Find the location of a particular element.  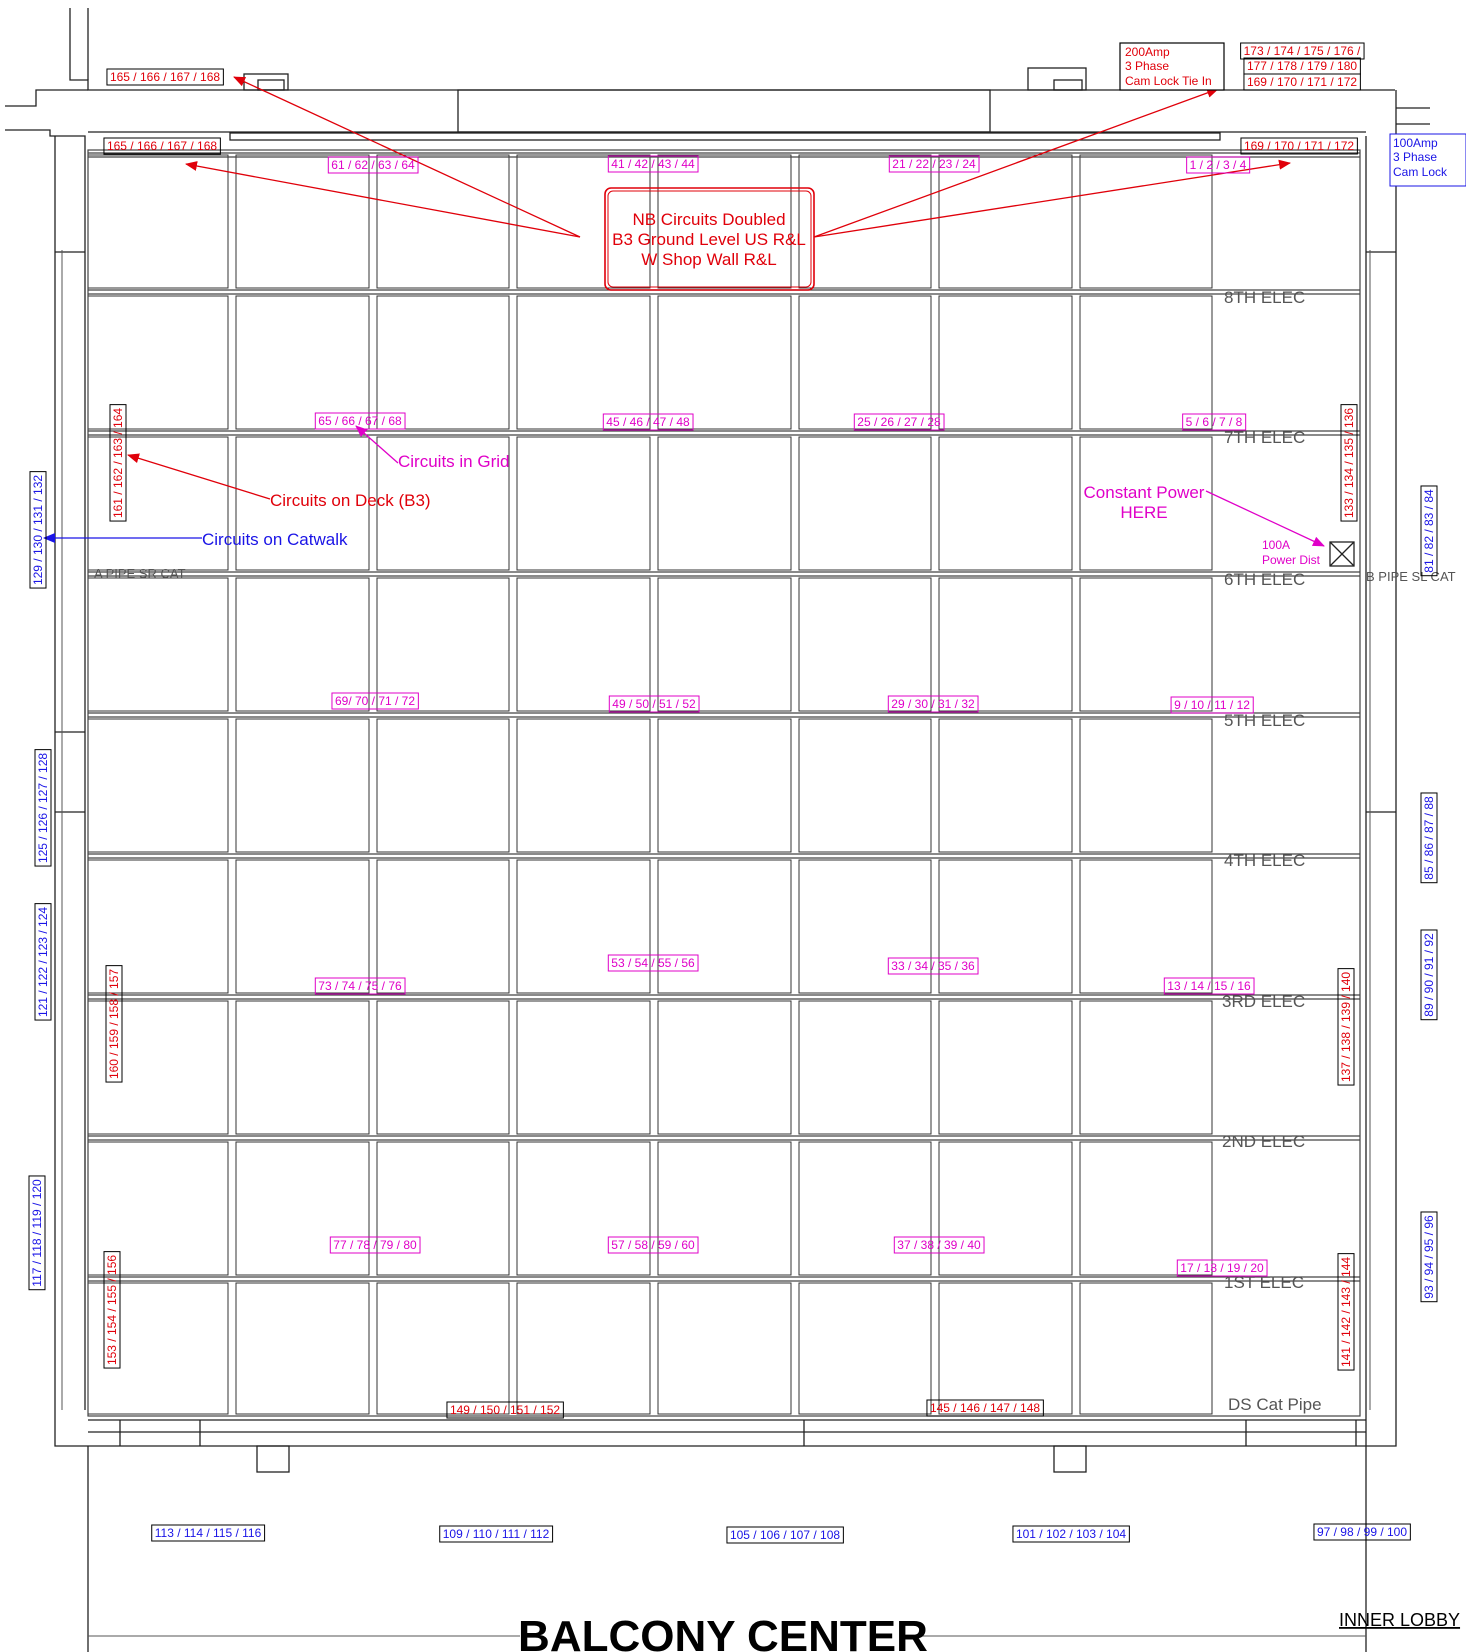

deck-circuit-153-156: 153 / 154 / 155 / 156 is located at coordinates (112, 1310).